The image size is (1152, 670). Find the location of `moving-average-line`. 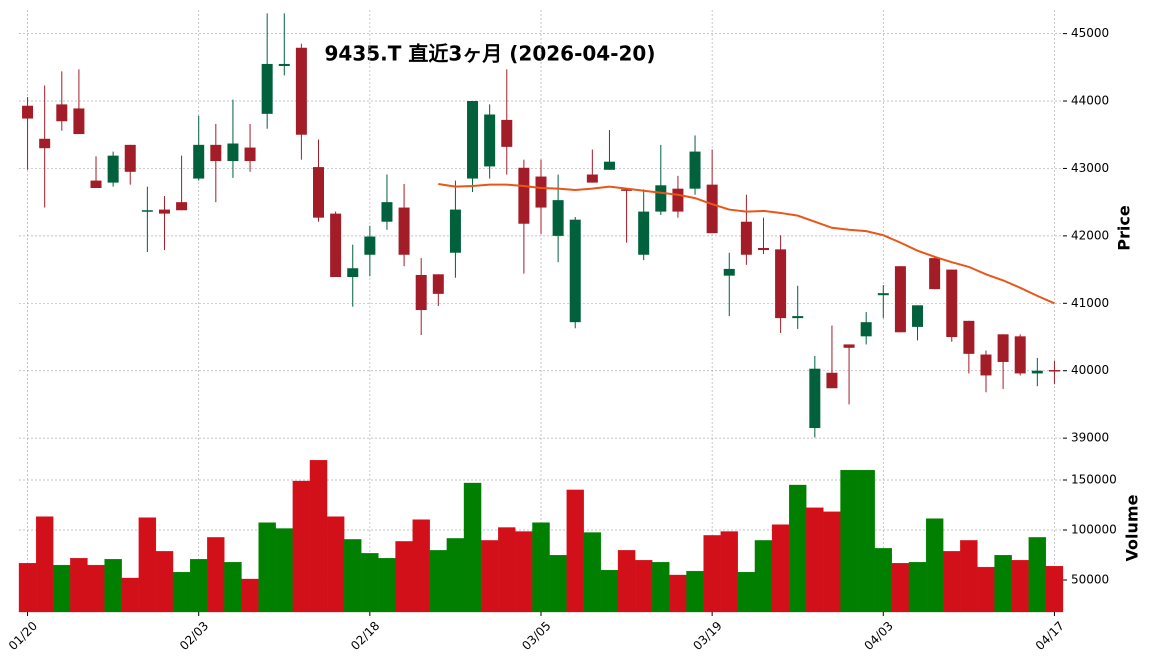

moving-average-line is located at coordinates (746, 243).